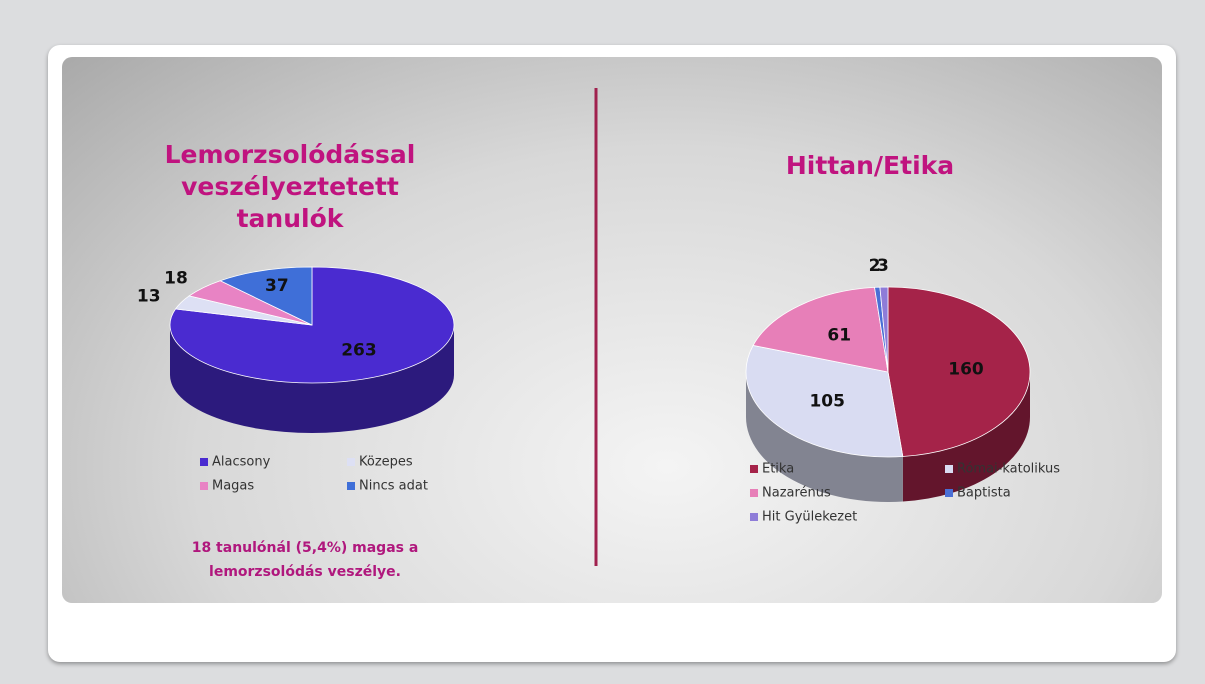 The image size is (1205, 684). I want to click on legend-label: Nincs adat, so click(393, 486).